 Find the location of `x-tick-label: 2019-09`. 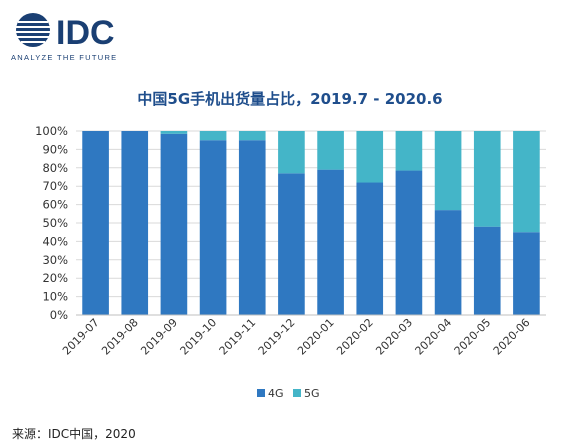

x-tick-label: 2019-09 is located at coordinates (159, 337).